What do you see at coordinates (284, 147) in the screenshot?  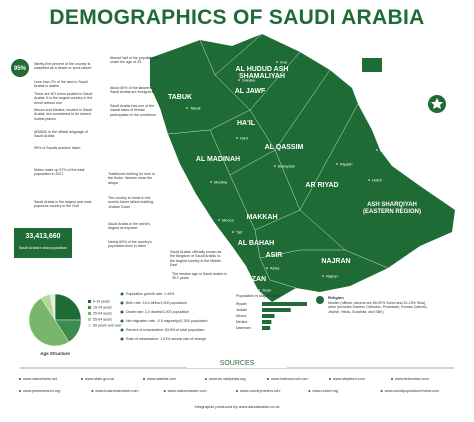 I see `region-label: AL QASSIM` at bounding box center [284, 147].